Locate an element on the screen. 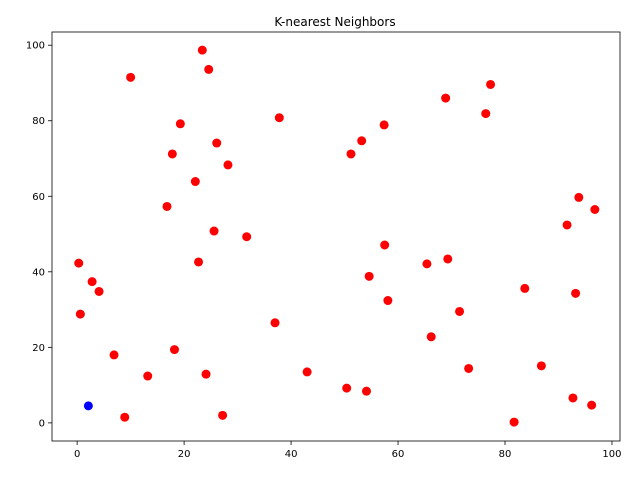 This screenshot has height=480, width=640. x-tick-label: 20 is located at coordinates (184, 454).